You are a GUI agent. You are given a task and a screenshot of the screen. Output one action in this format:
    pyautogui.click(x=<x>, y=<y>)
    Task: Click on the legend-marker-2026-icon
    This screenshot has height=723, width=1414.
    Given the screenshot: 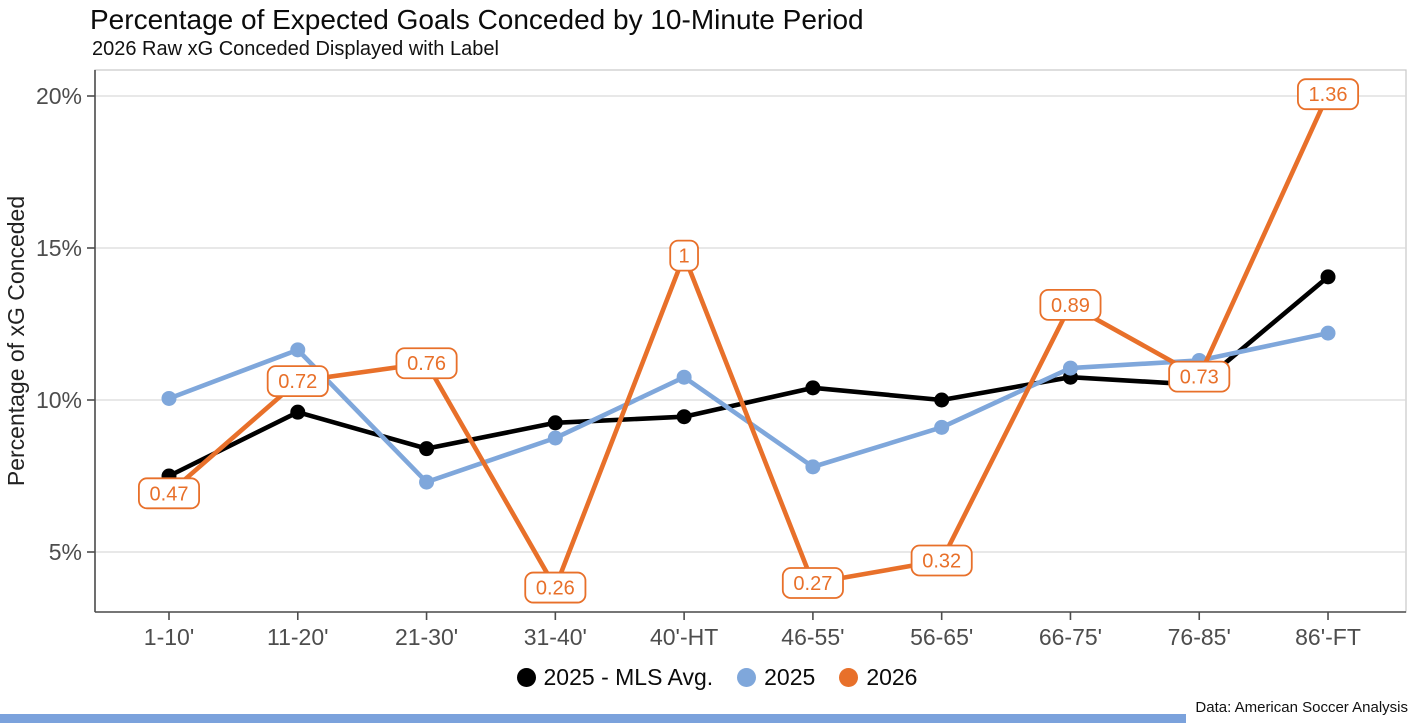 What is the action you would take?
    pyautogui.click(x=849, y=677)
    